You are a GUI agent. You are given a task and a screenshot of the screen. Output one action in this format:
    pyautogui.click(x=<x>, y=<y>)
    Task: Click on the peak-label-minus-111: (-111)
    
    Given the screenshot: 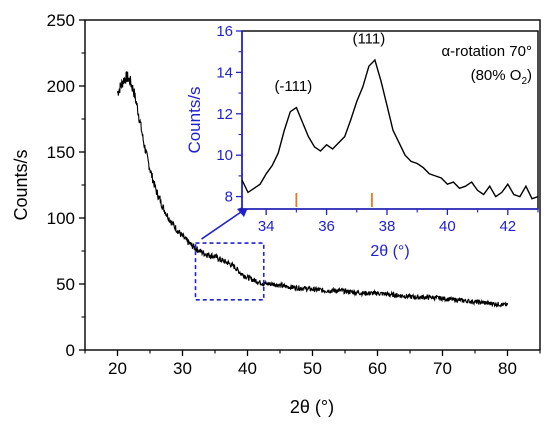 What is the action you would take?
    pyautogui.click(x=293, y=86)
    